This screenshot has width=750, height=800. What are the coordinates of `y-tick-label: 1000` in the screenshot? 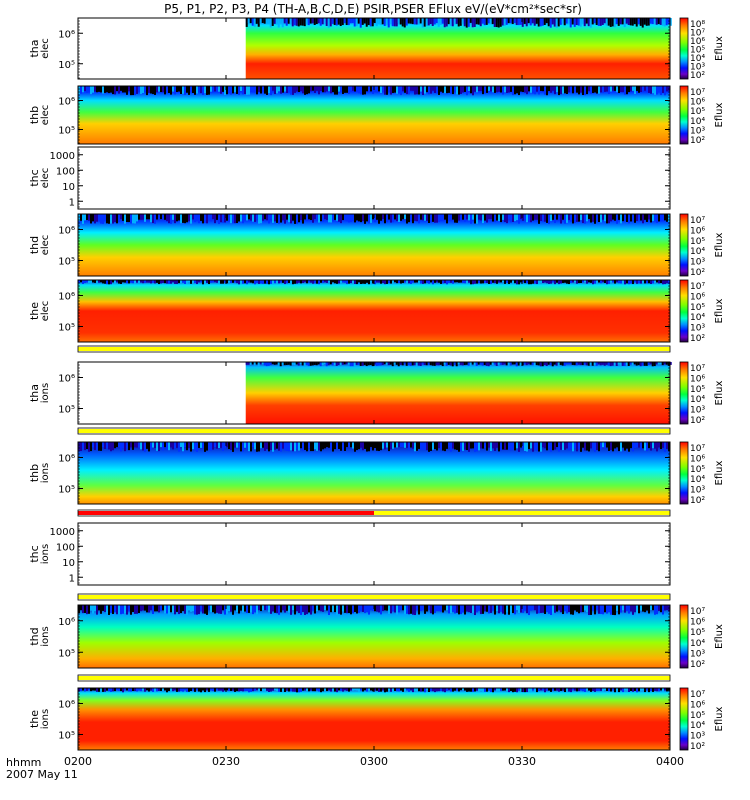 It's located at (62, 532).